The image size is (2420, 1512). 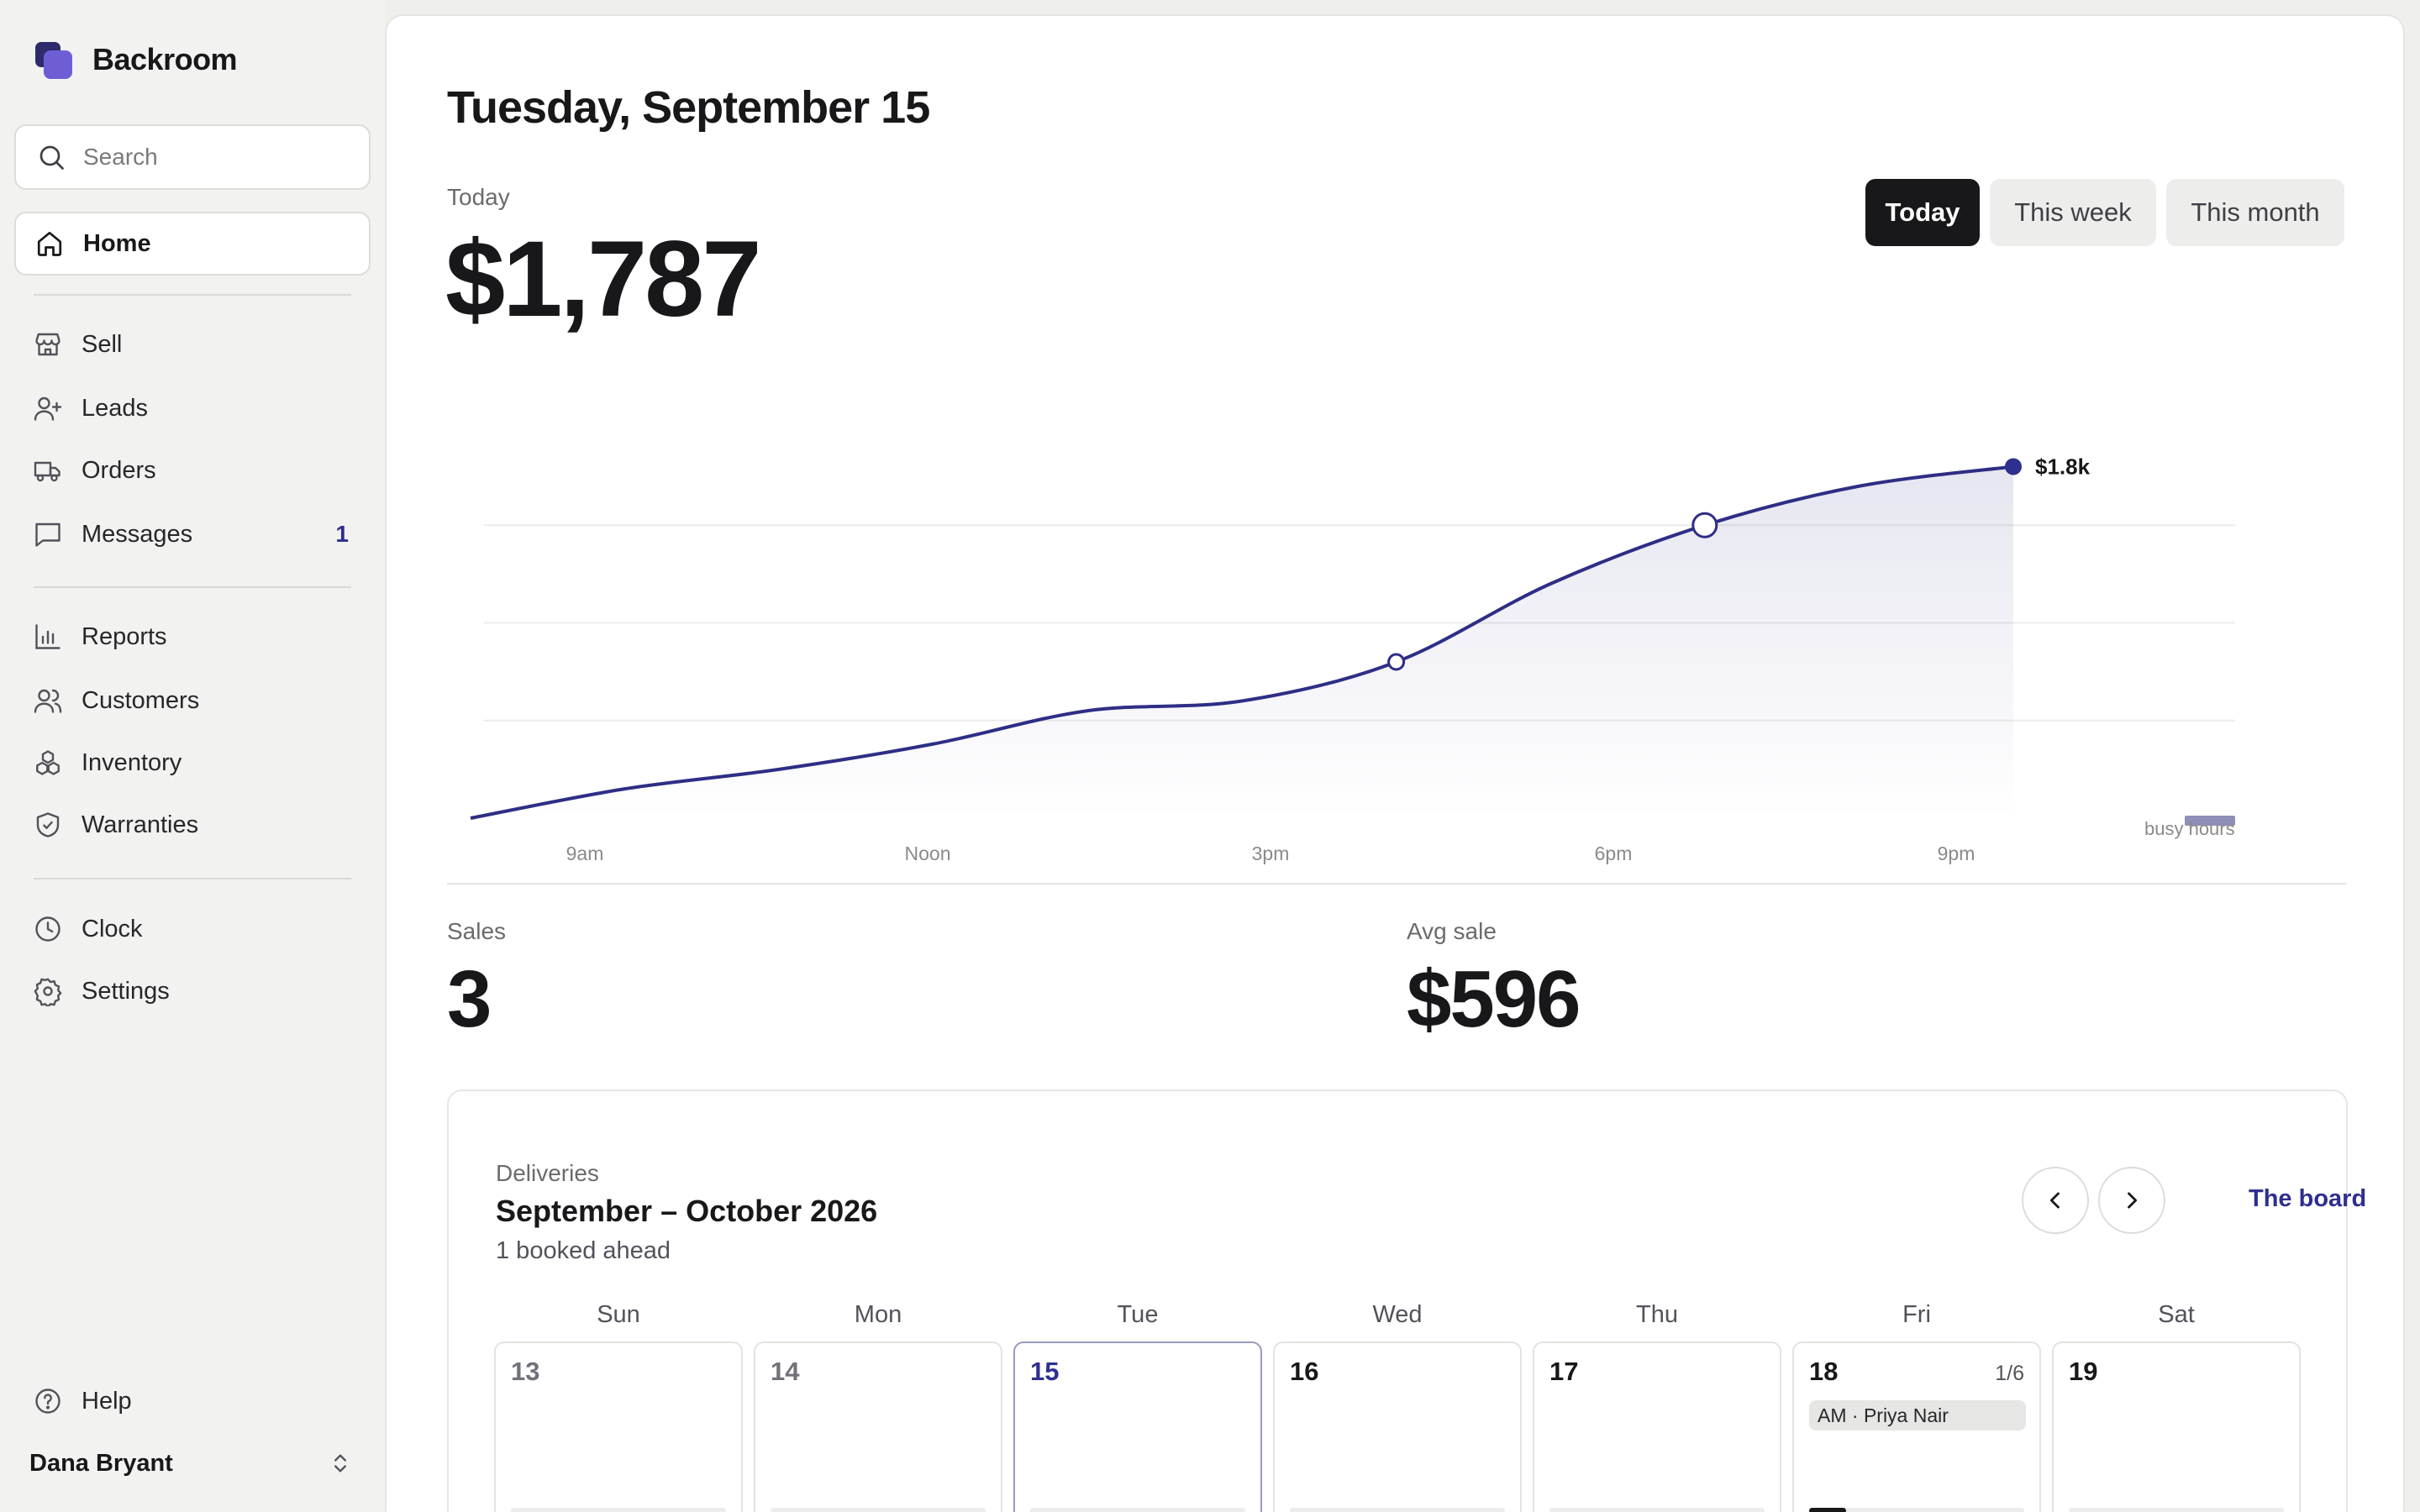 What do you see at coordinates (2009, 1373) in the screenshot?
I see `booking-count: 1/6` at bounding box center [2009, 1373].